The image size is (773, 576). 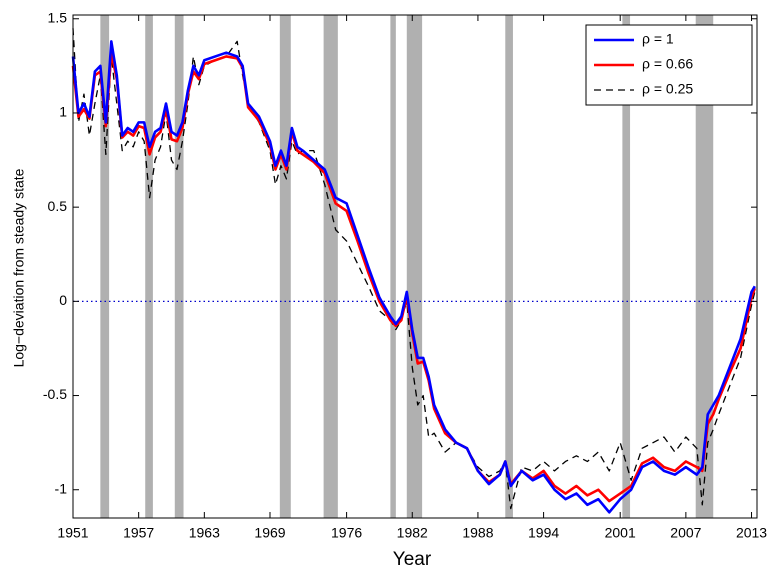 I want to click on legend-label: ρ = 1, so click(x=658, y=39).